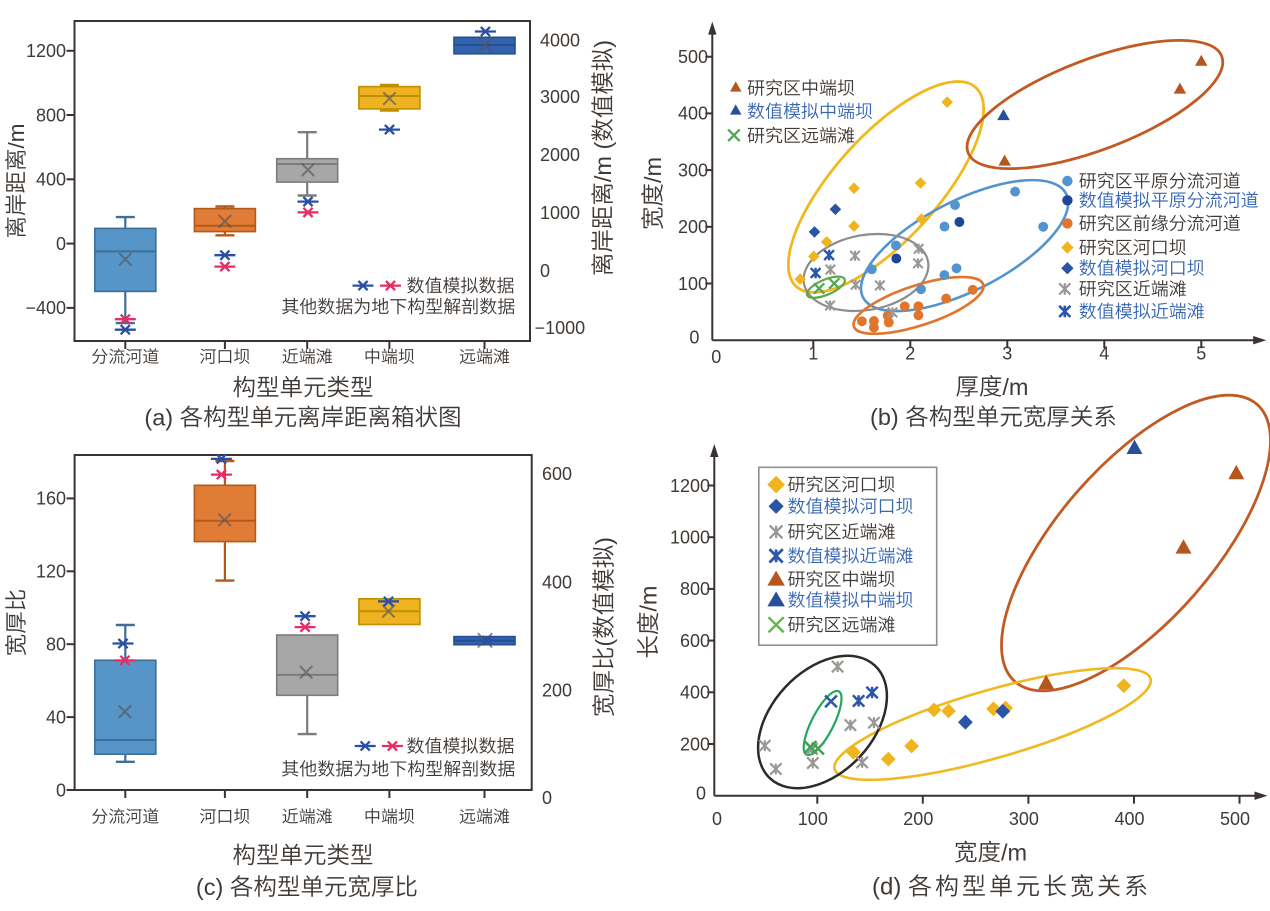  I want to click on svg-text: 1, so click(813, 354).